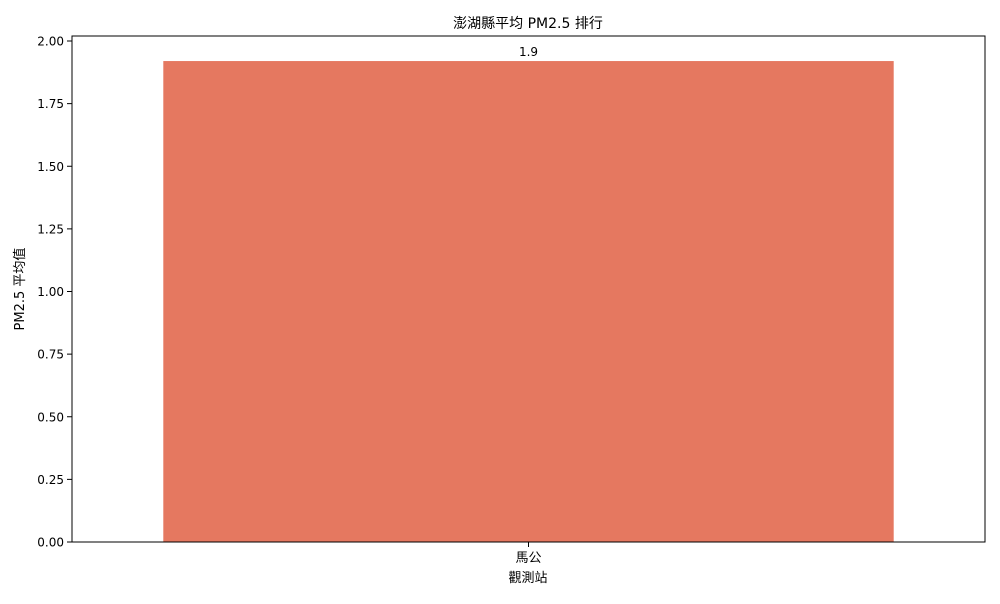 This screenshot has width=1000, height=604. What do you see at coordinates (50, 42) in the screenshot?
I see `y-tick-label: 2.00` at bounding box center [50, 42].